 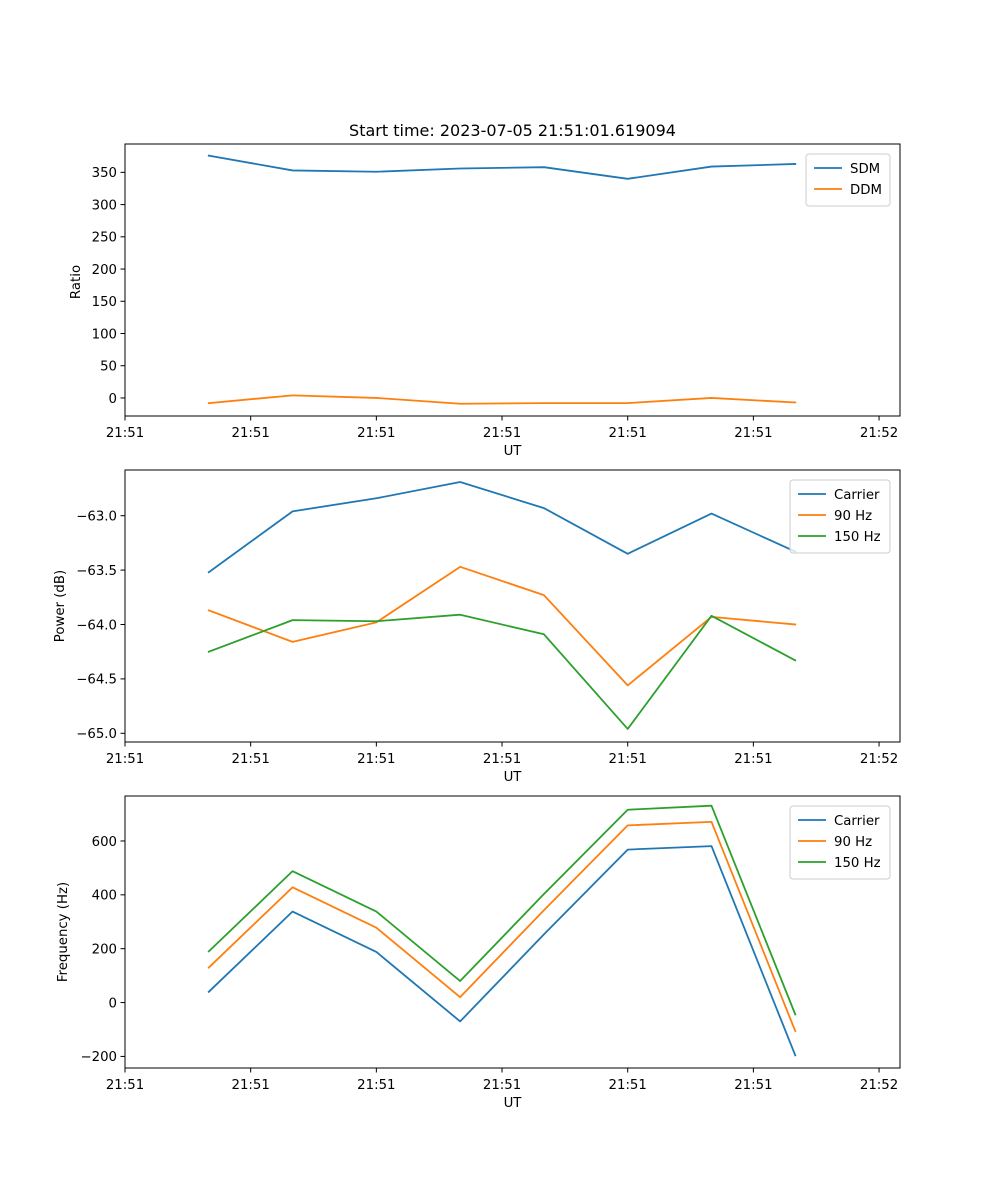 I want to click on power-plot-legend-label: Carrier, so click(x=857, y=495).